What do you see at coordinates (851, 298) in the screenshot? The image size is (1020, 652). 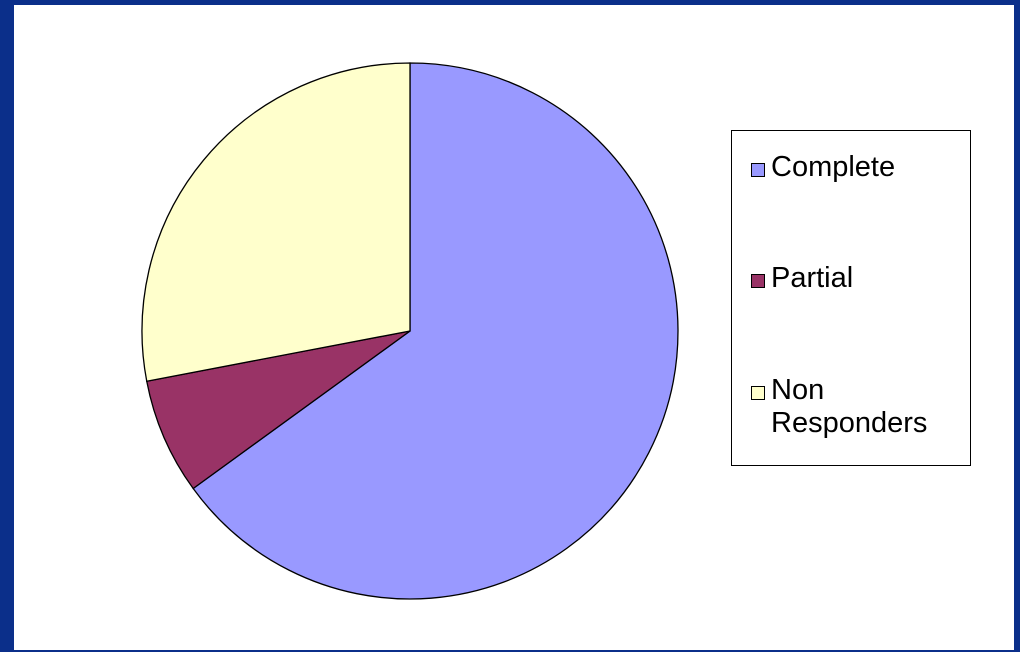 I see `chart-legend: Complete Partial Non Responders` at bounding box center [851, 298].